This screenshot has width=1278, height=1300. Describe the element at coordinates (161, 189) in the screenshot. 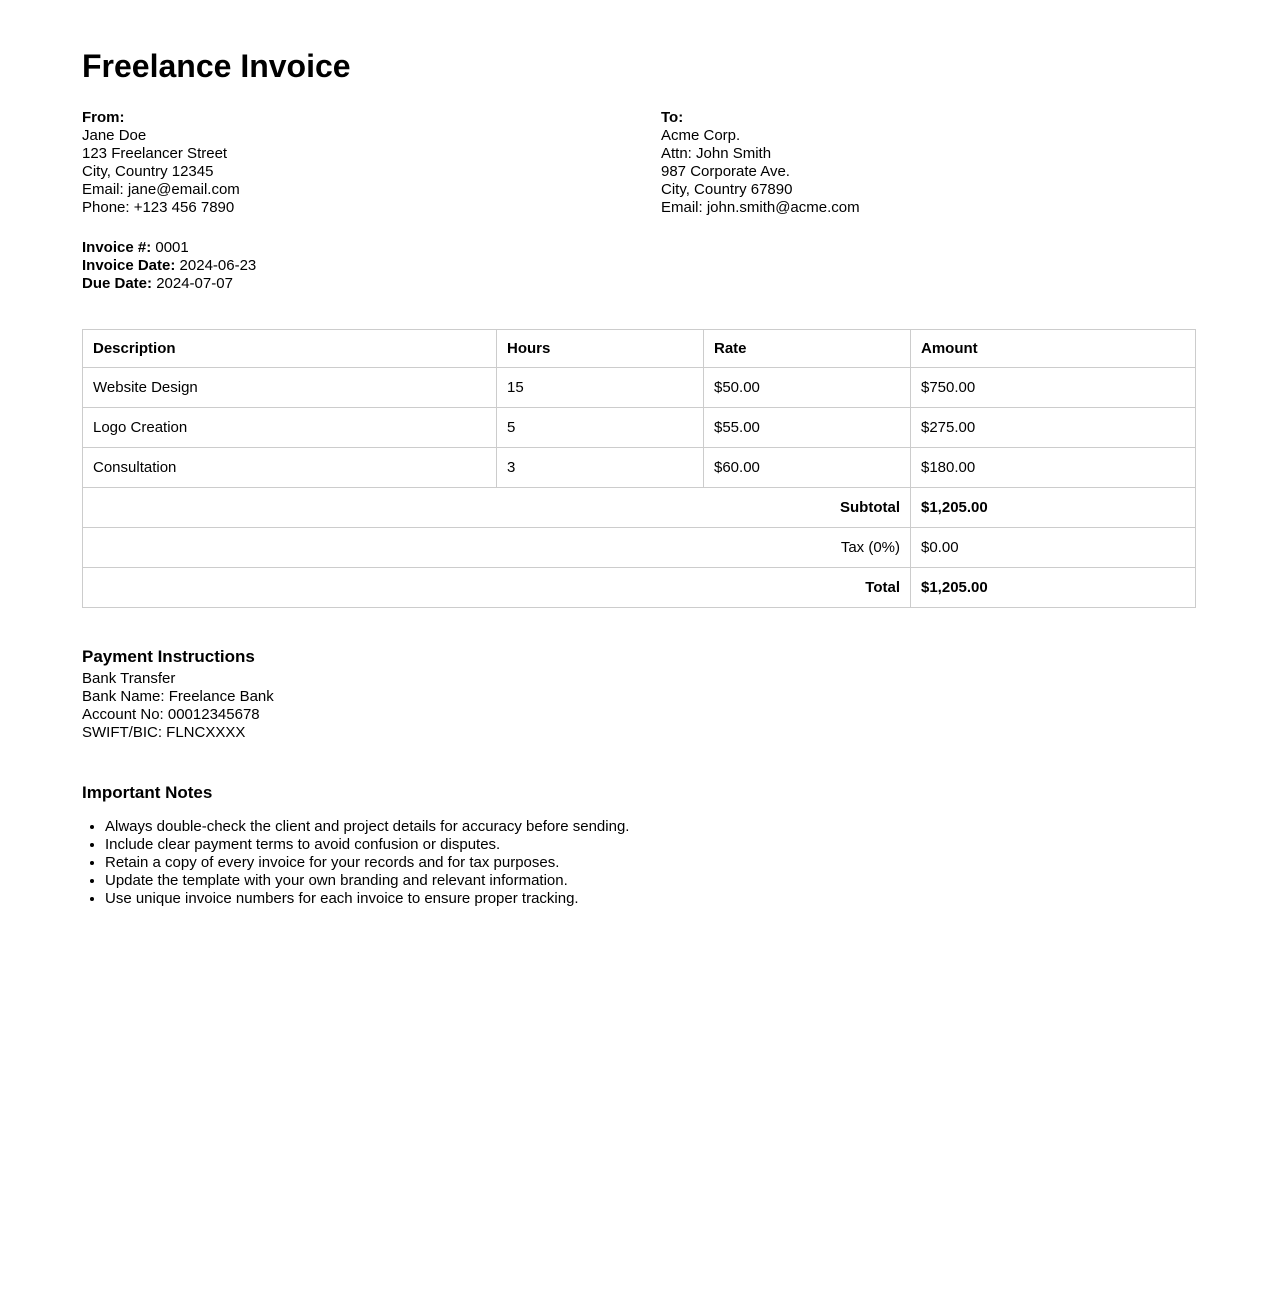

I see `from-email: Email: jane@email.com` at that location.